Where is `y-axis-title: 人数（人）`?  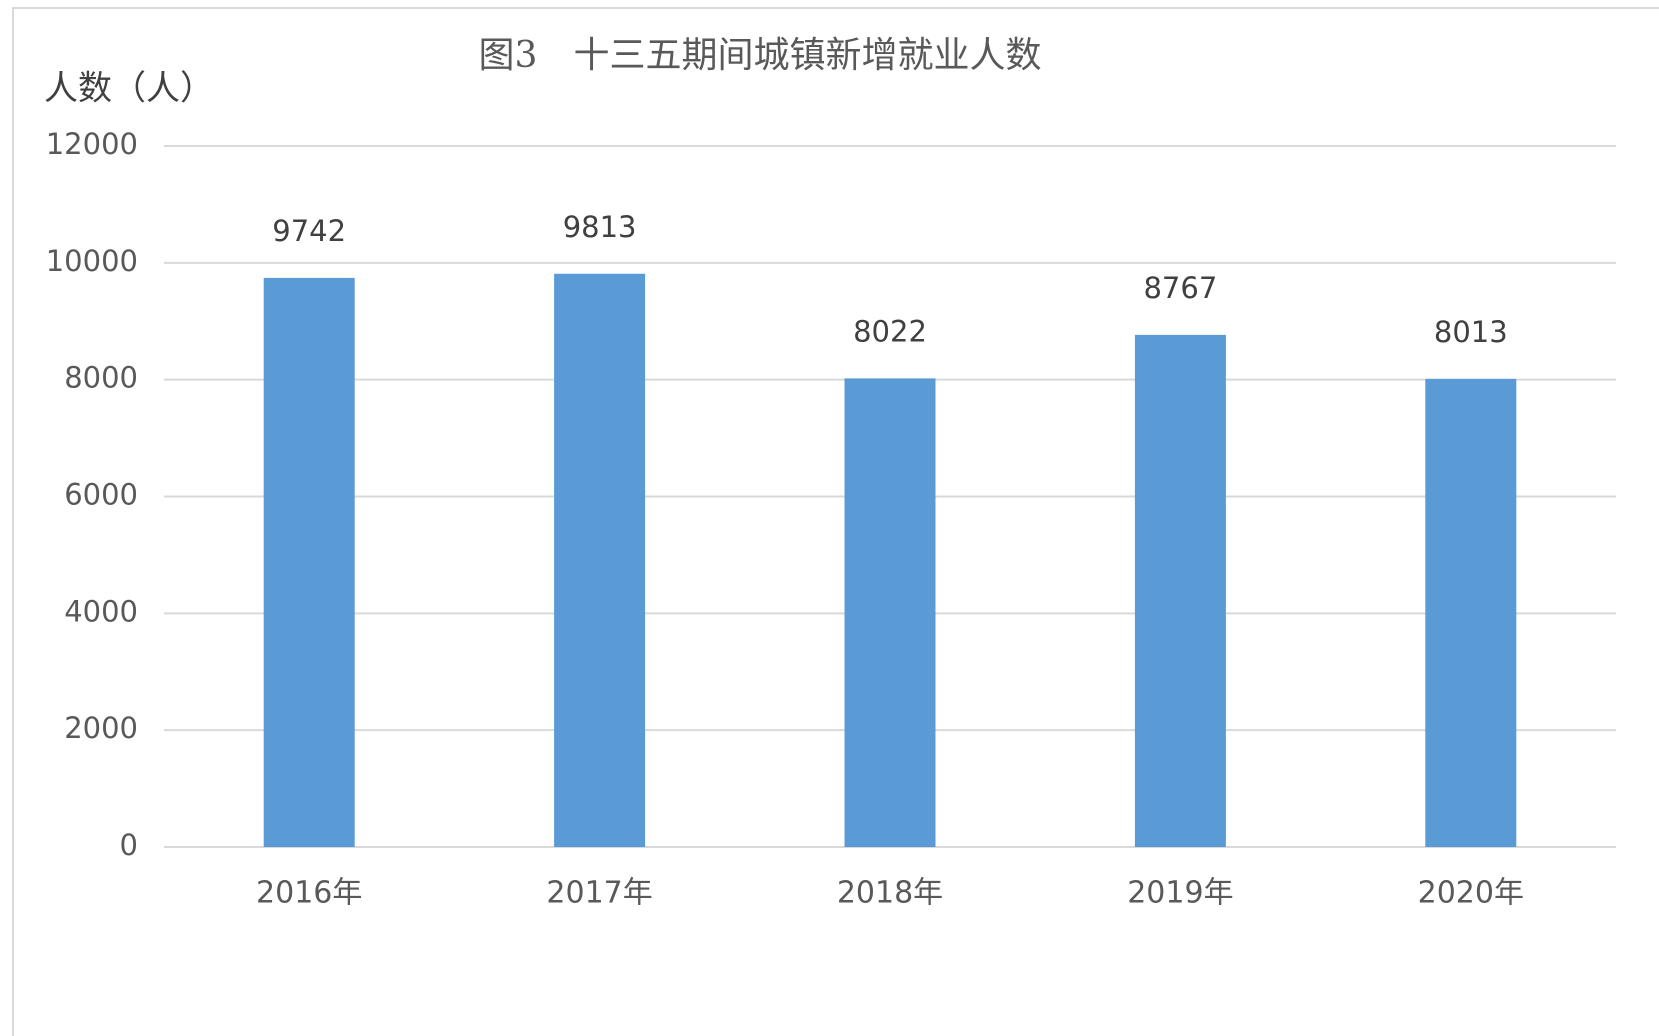
y-axis-title: 人数（人） is located at coordinates (129, 89).